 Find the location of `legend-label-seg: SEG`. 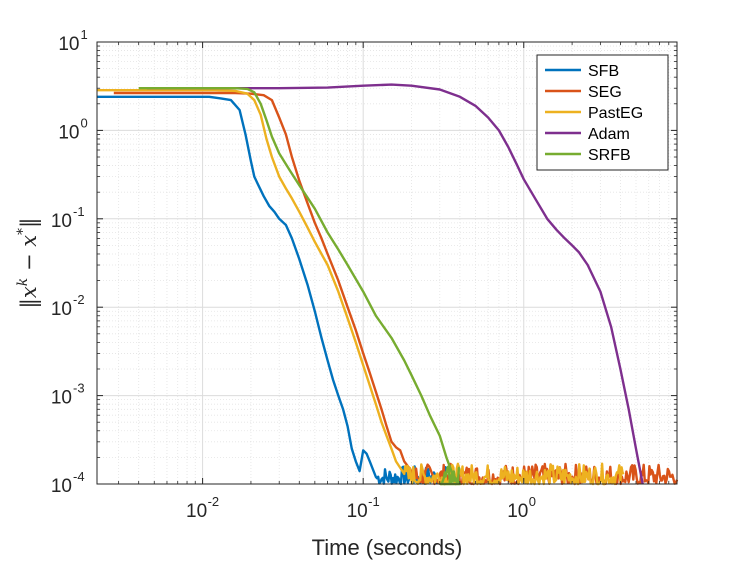

legend-label-seg: SEG is located at coordinates (605, 92).